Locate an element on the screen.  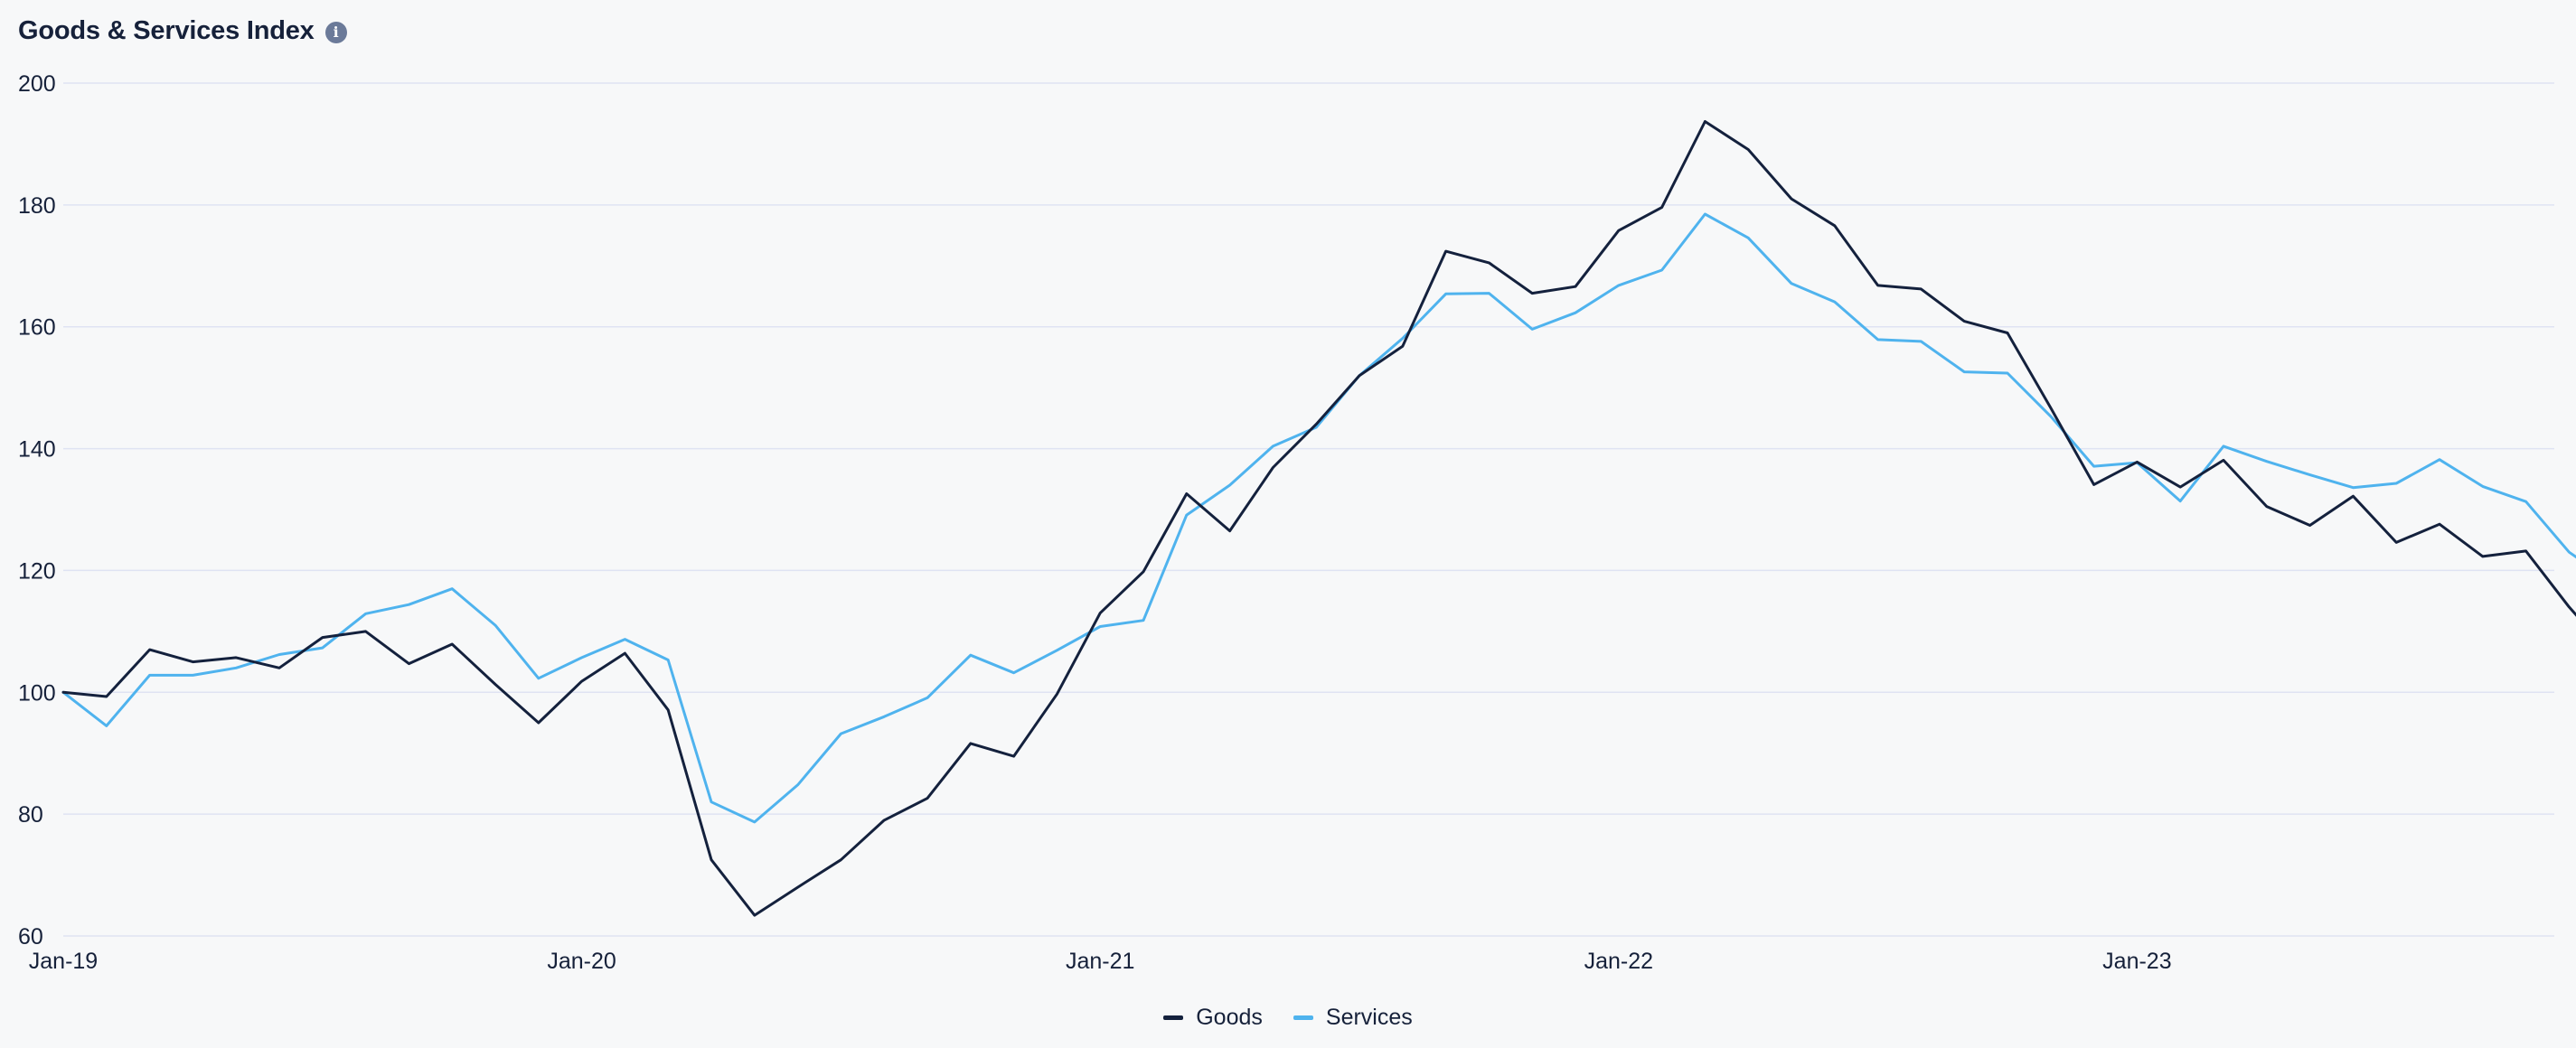
legend-item-goods: Goods is located at coordinates (1213, 1018).